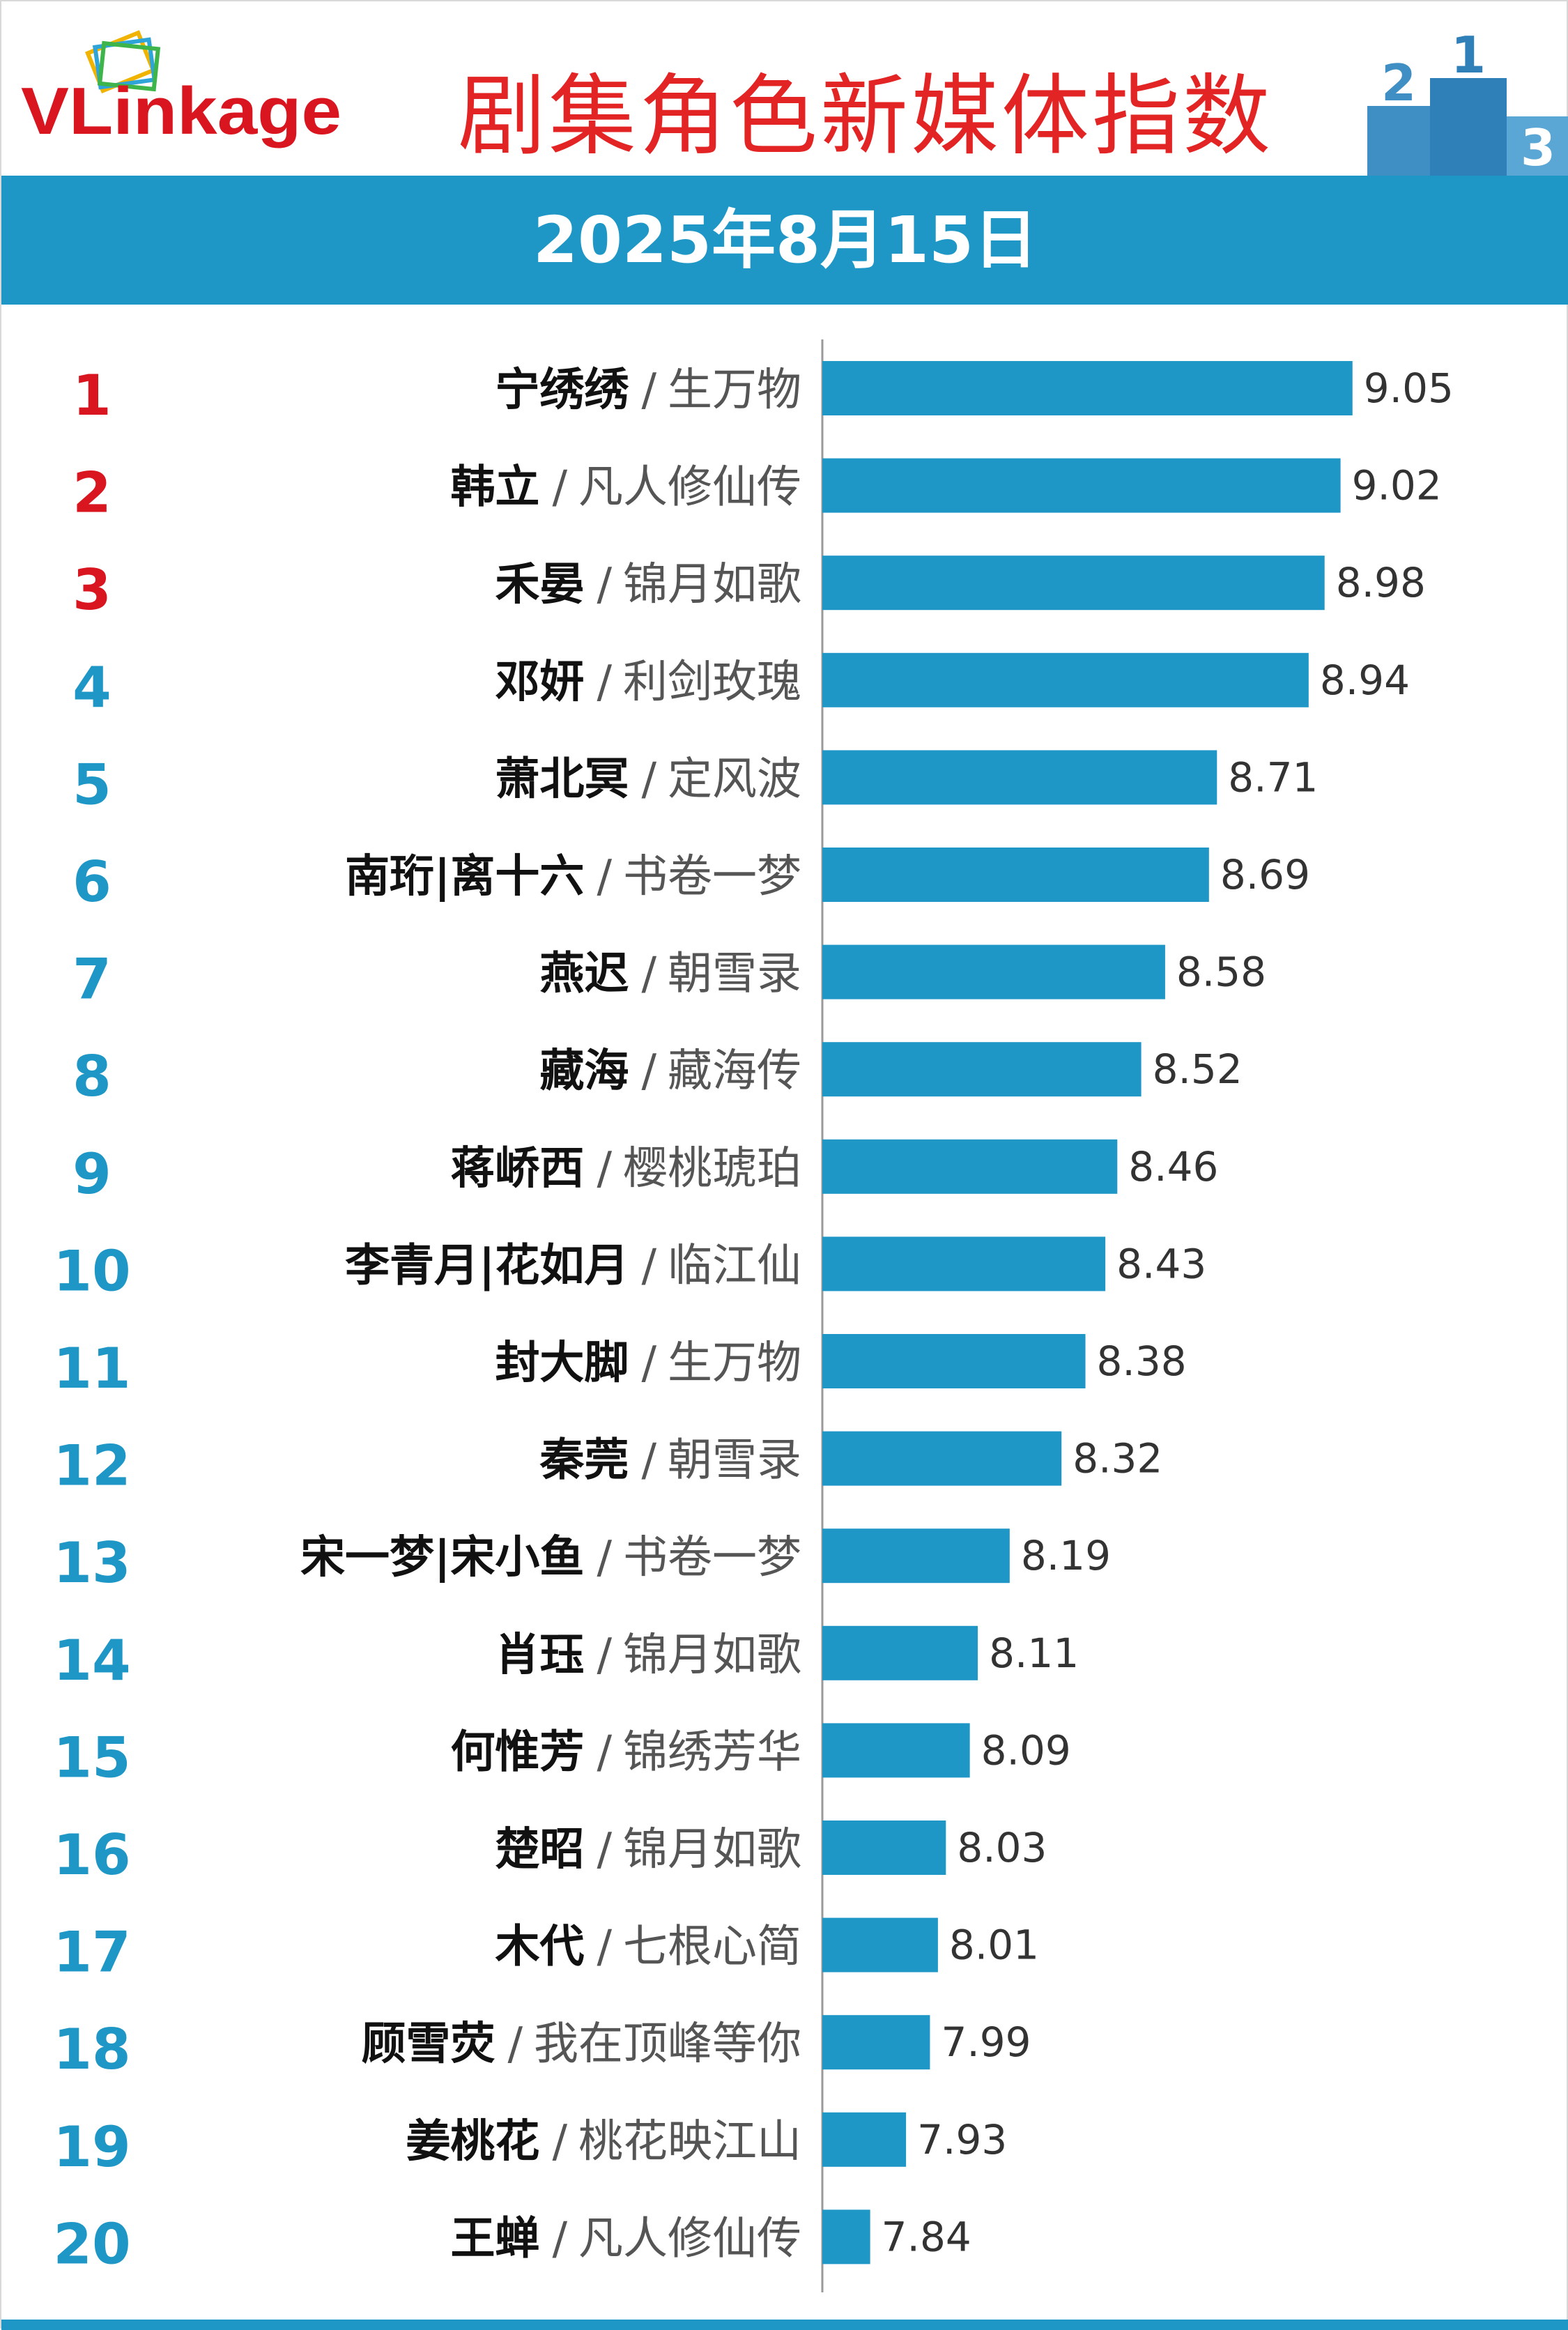 This screenshot has height=2330, width=1568. I want to click on category-label: 蒋峤西 / 樱桃琥珀, so click(625, 1169).